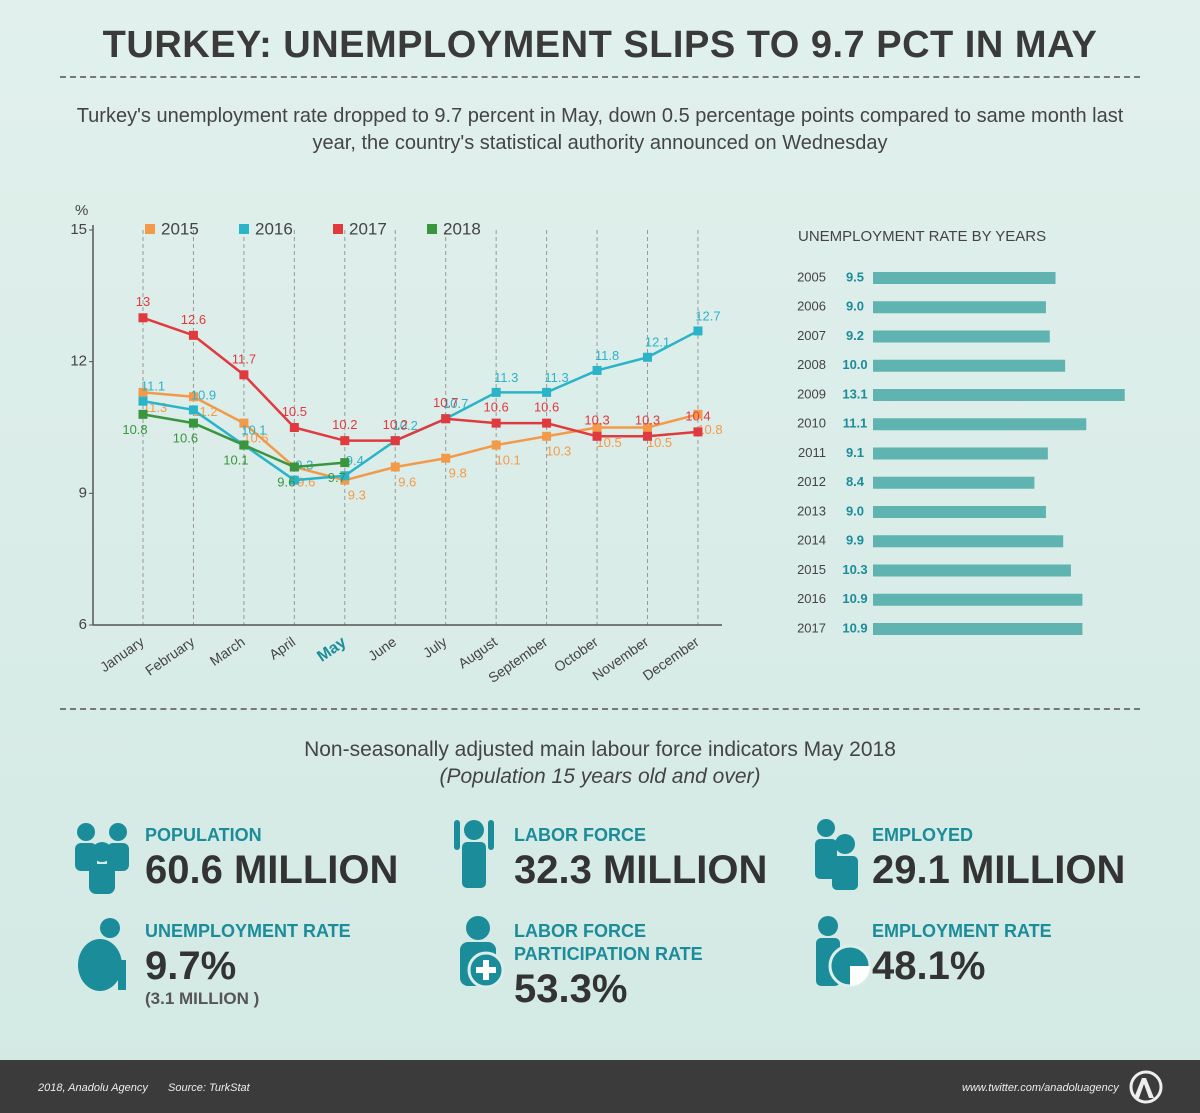 This screenshot has height=1113, width=1200. I want to click on footer-copyright: 2018, Anadolu Agency, so click(93, 1088).